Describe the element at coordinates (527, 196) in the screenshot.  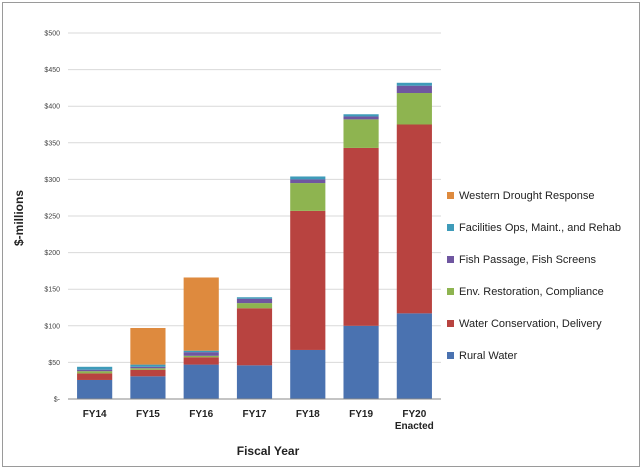
I see `legend-label: Western Drought Response` at that location.